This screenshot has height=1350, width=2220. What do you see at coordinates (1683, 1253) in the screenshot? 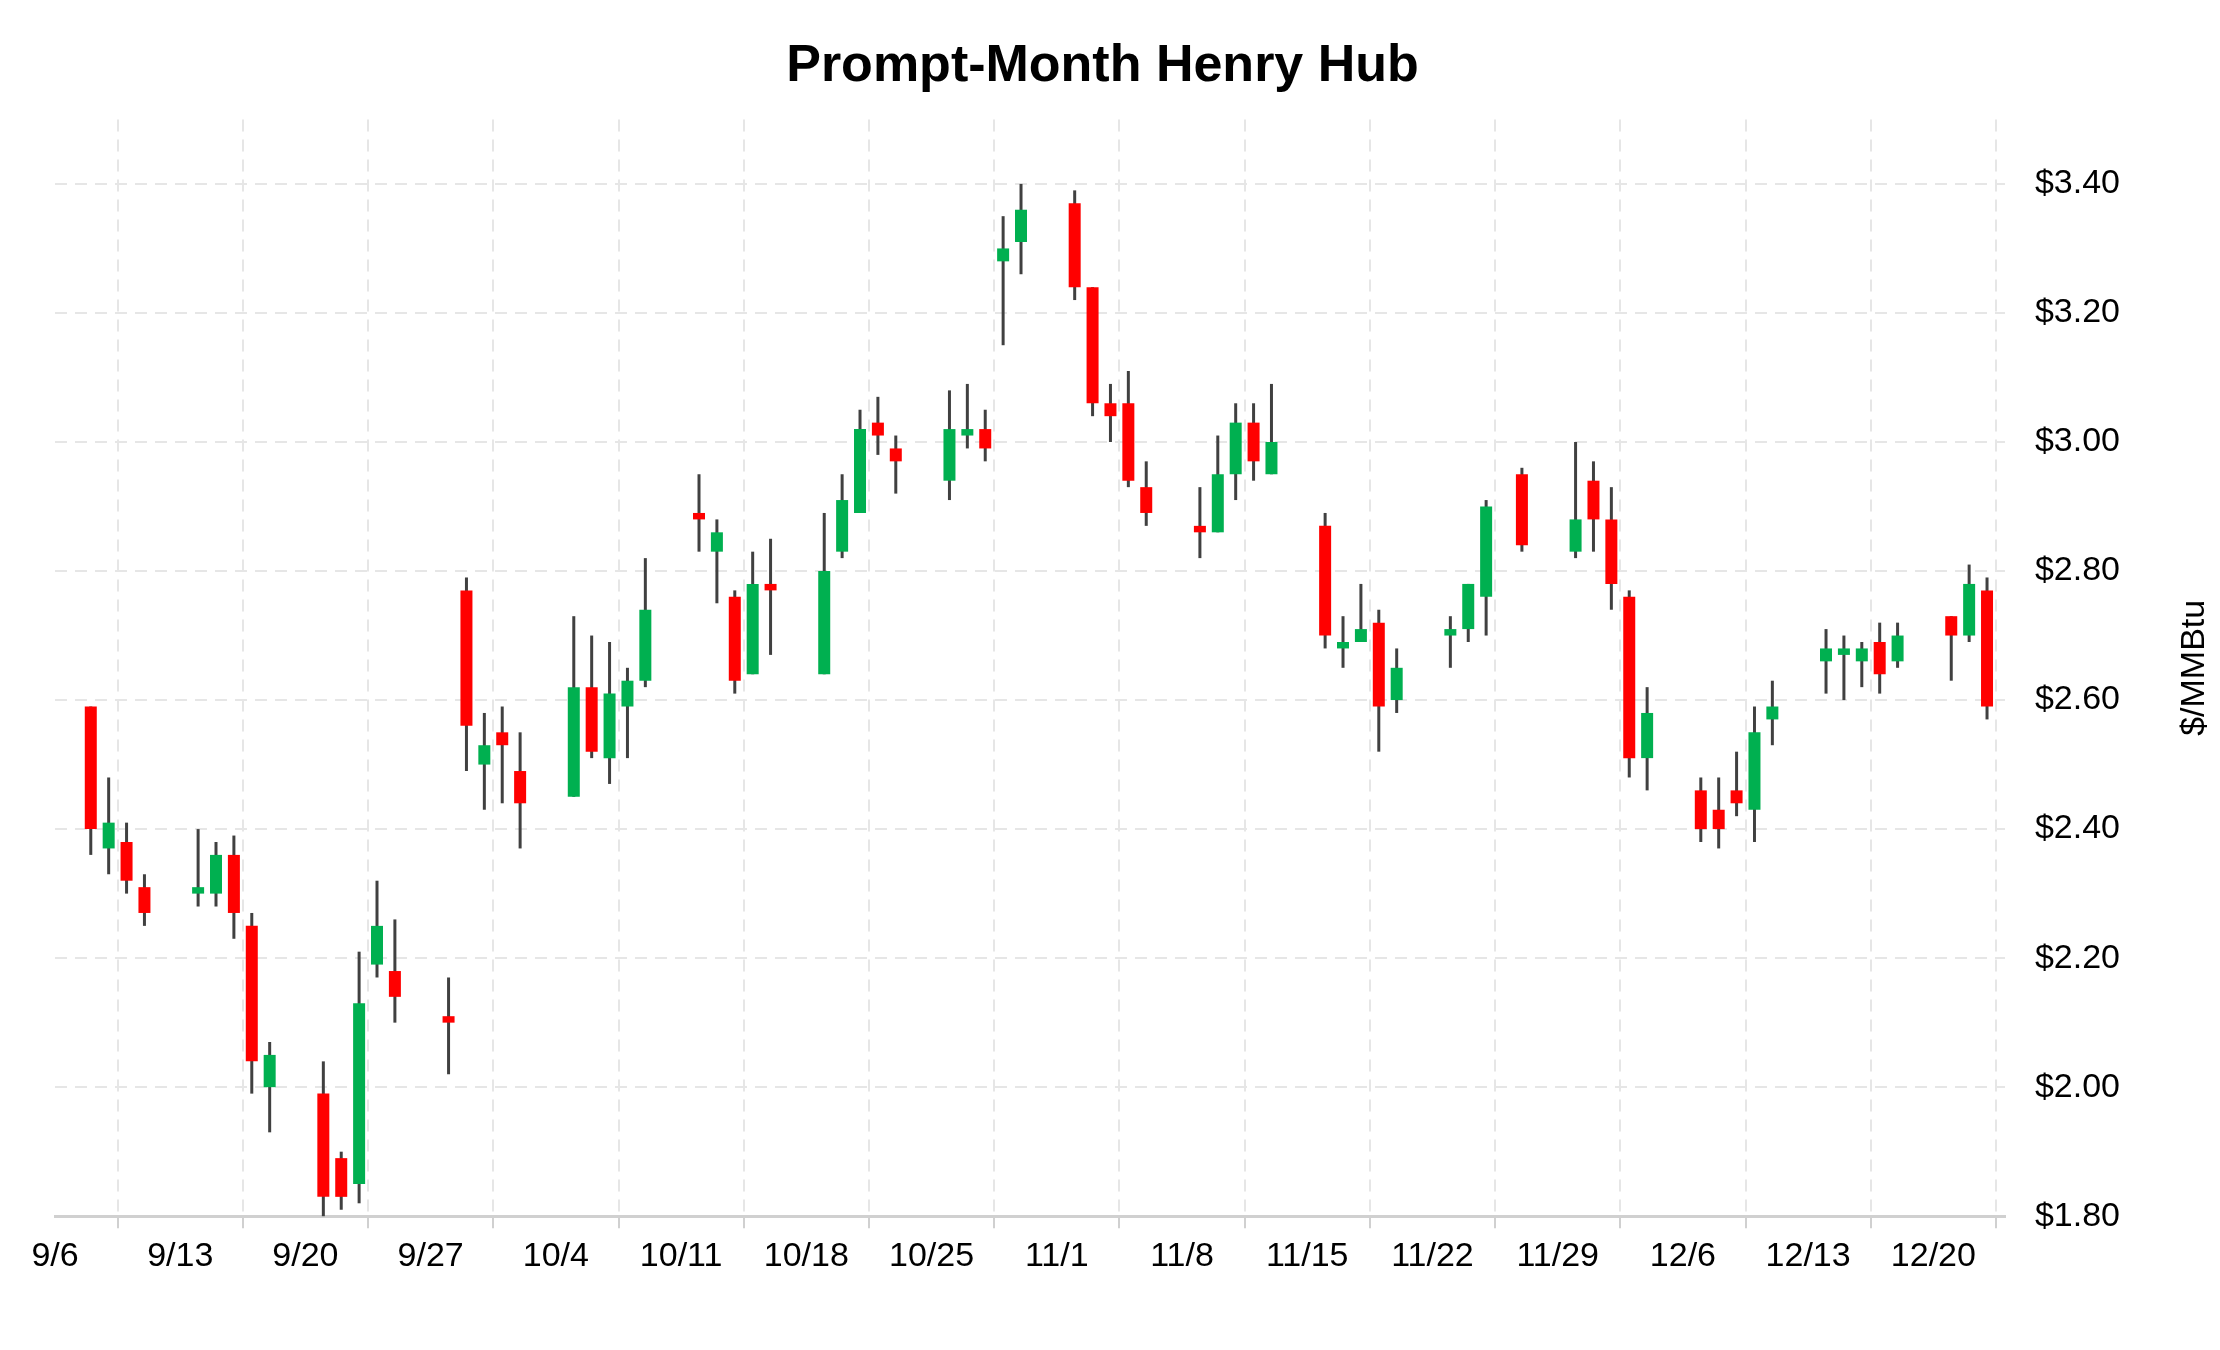
I see `x-tick-label: 12/6` at bounding box center [1683, 1253].